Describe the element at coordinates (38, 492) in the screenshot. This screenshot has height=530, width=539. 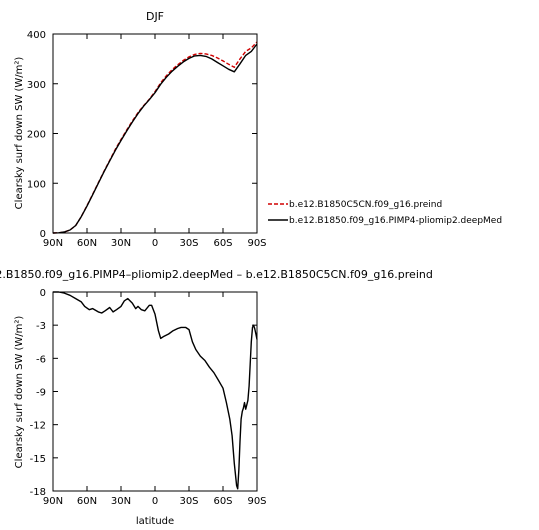
I see `bottom-y-tick-label: -18` at that location.